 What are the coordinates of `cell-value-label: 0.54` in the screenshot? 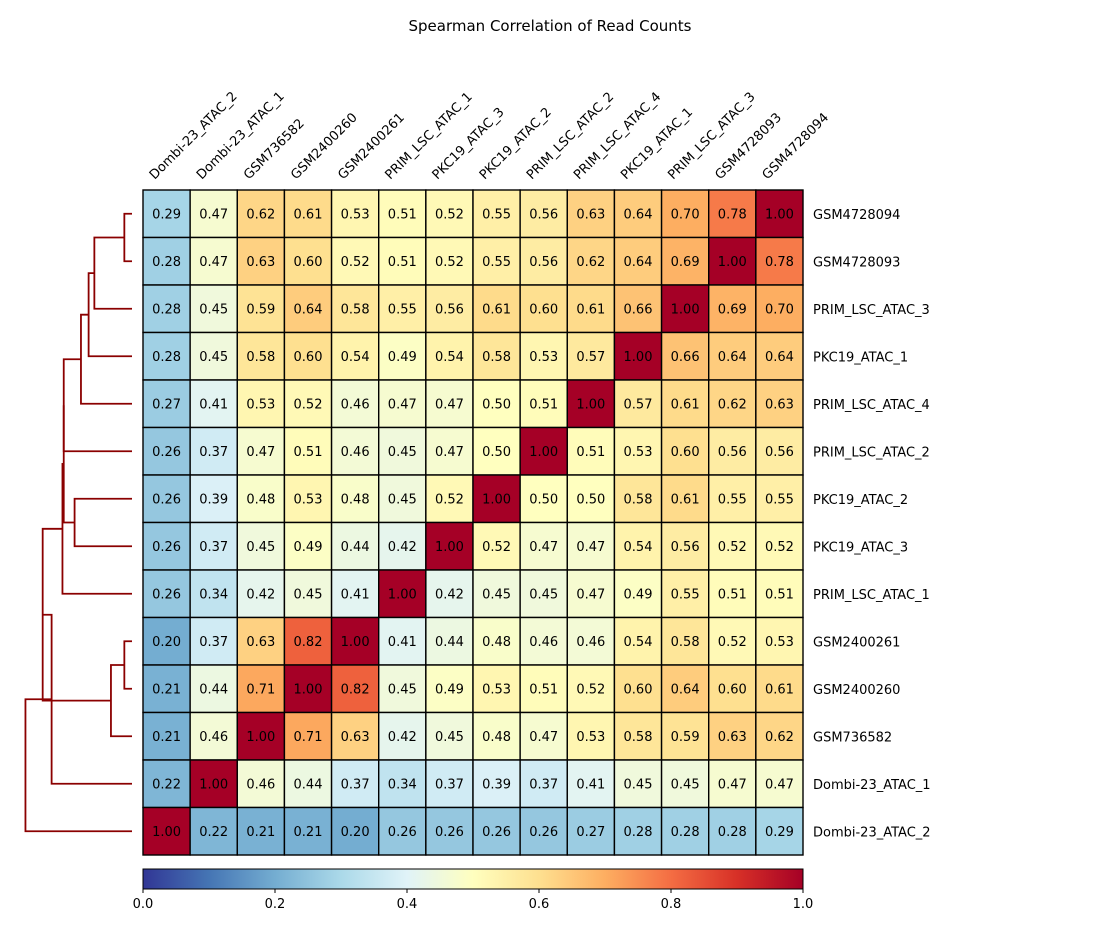 It's located at (638, 547).